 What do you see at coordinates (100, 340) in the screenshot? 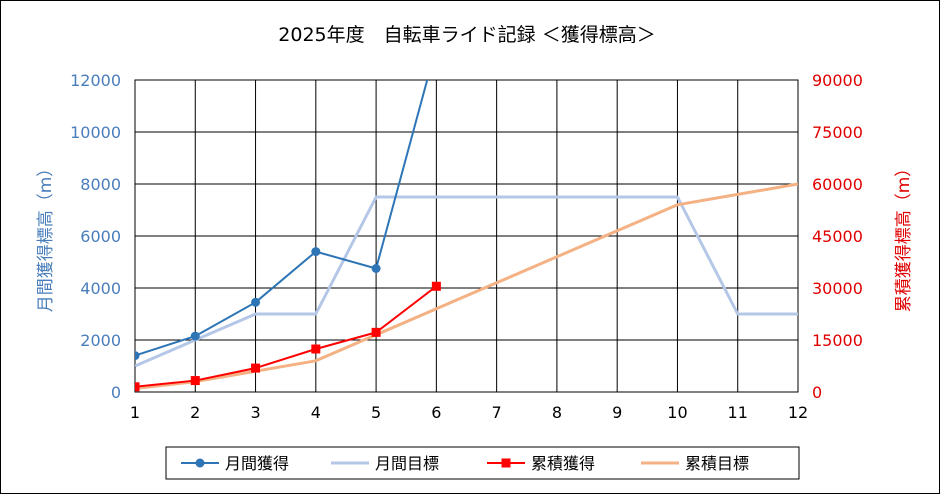
I see `left-tick-label: 2000` at bounding box center [100, 340].